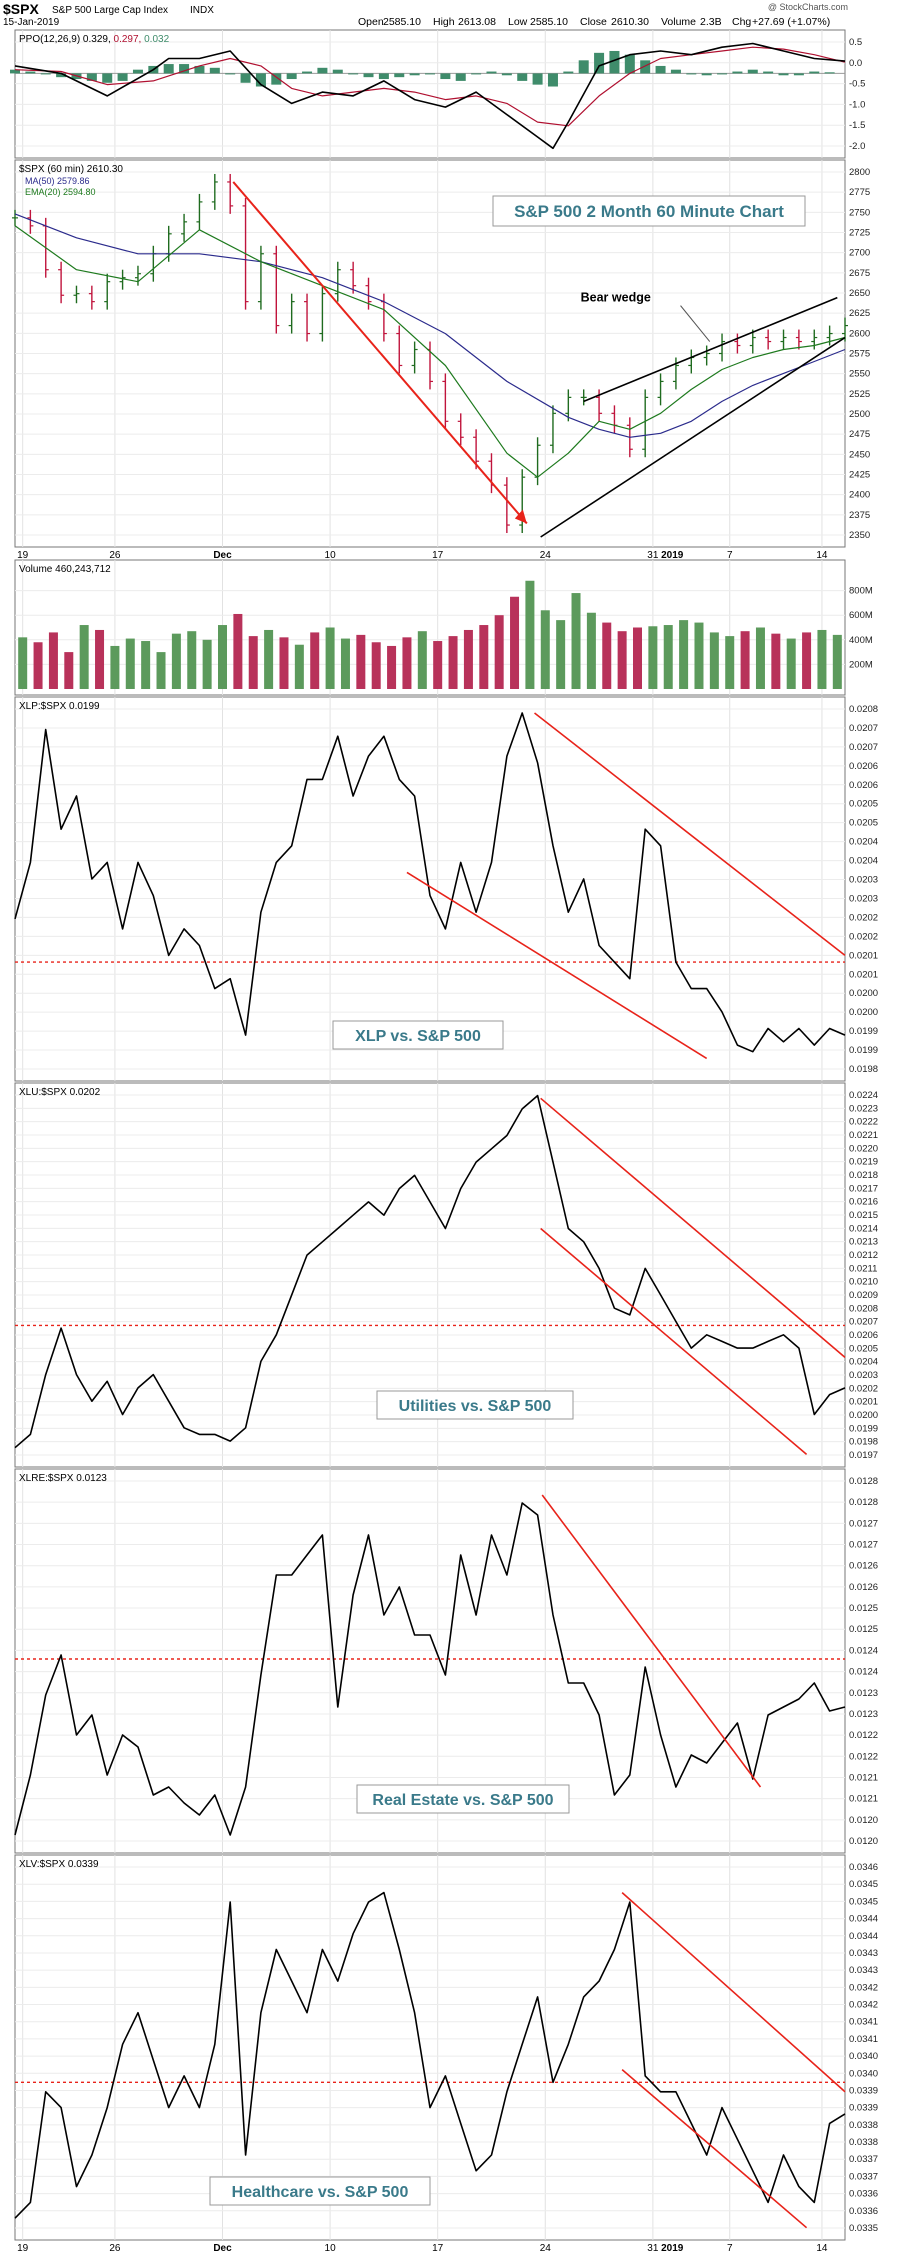 Image resolution: width=900 pixels, height=2257 pixels. Describe the element at coordinates (863, 1953) in the screenshot. I see `y-tick-label: 0.0343` at that location.